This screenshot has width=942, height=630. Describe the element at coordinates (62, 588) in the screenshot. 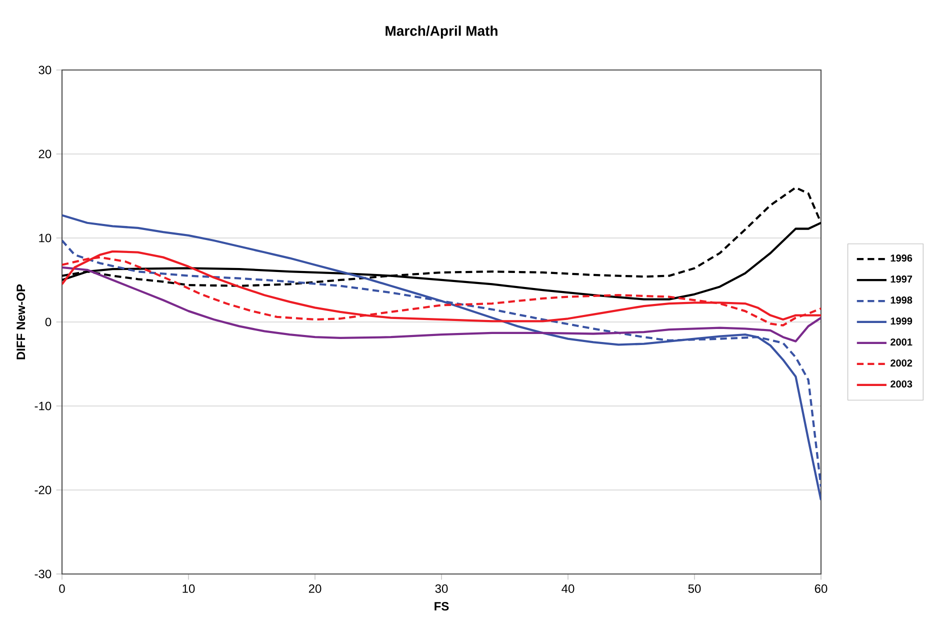

I see `x-tick-label: 0` at that location.